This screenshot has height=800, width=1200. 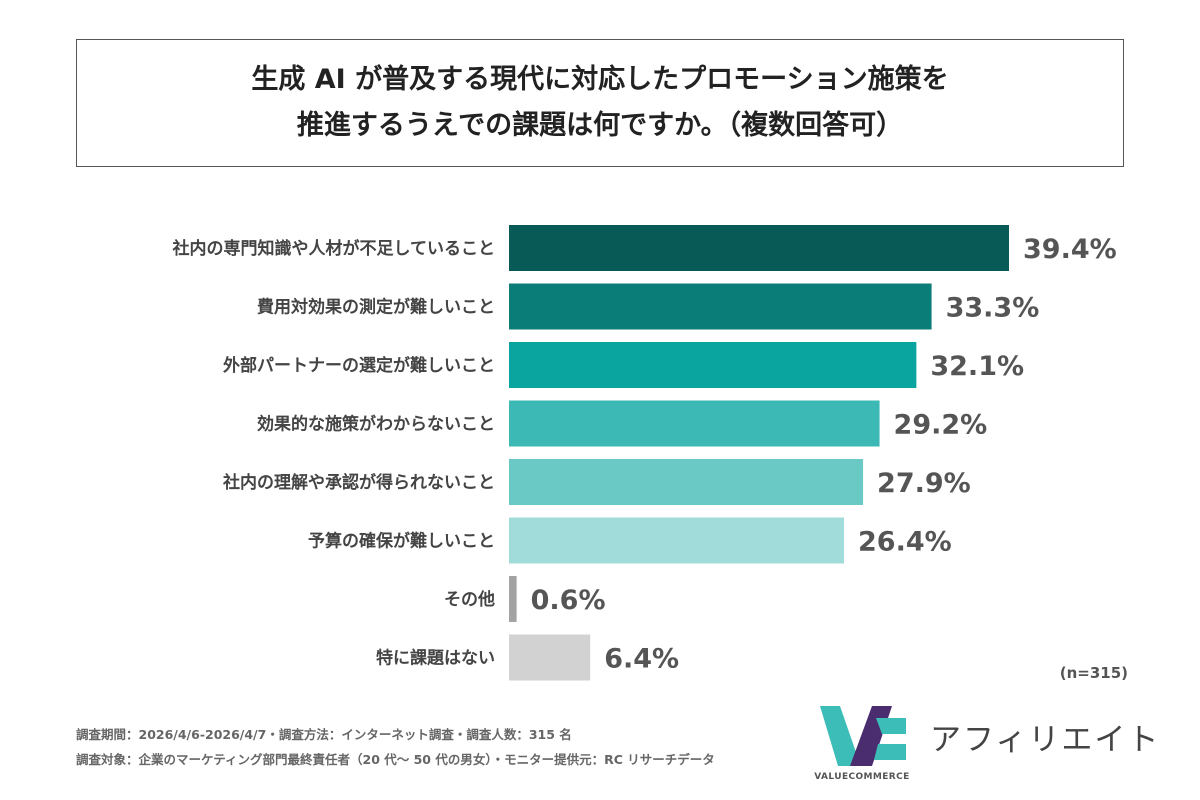 What do you see at coordinates (862, 777) in the screenshot?
I see `logo-subtext: VALUECOMMERCE` at bounding box center [862, 777].